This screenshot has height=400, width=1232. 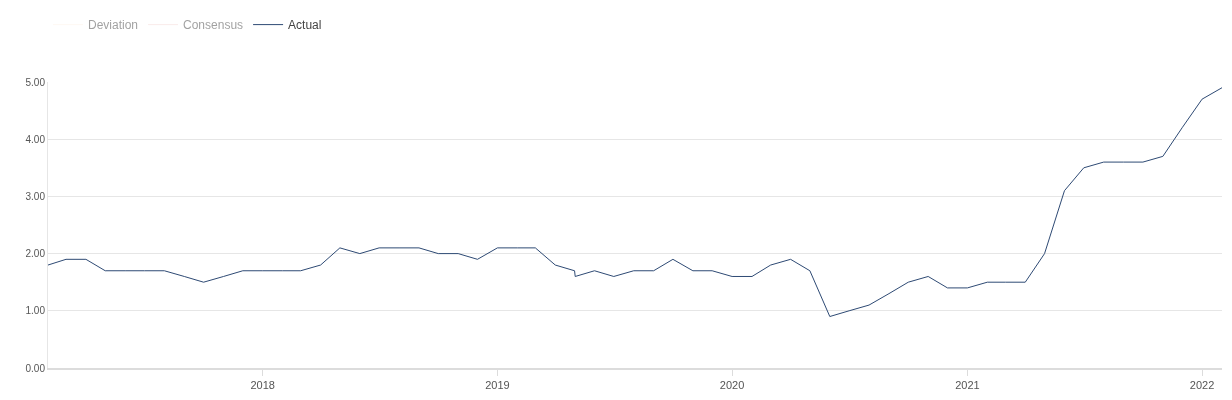 I want to click on legend-label: Deviation, so click(x=113, y=25).